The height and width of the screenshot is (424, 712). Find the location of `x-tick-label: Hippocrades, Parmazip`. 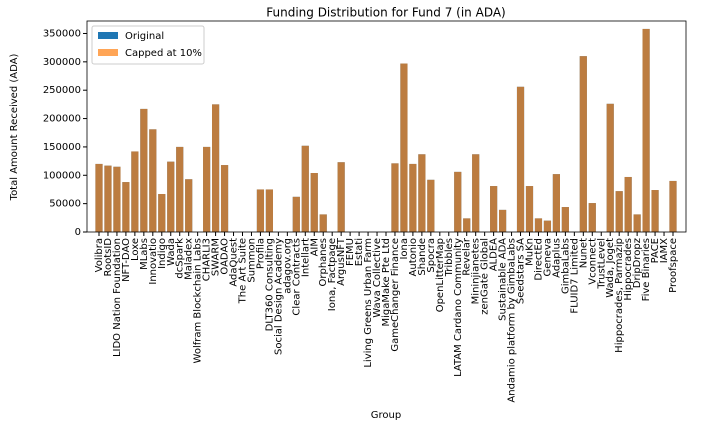

x-tick-label: Hippocrades, Parmazip is located at coordinates (619, 295).